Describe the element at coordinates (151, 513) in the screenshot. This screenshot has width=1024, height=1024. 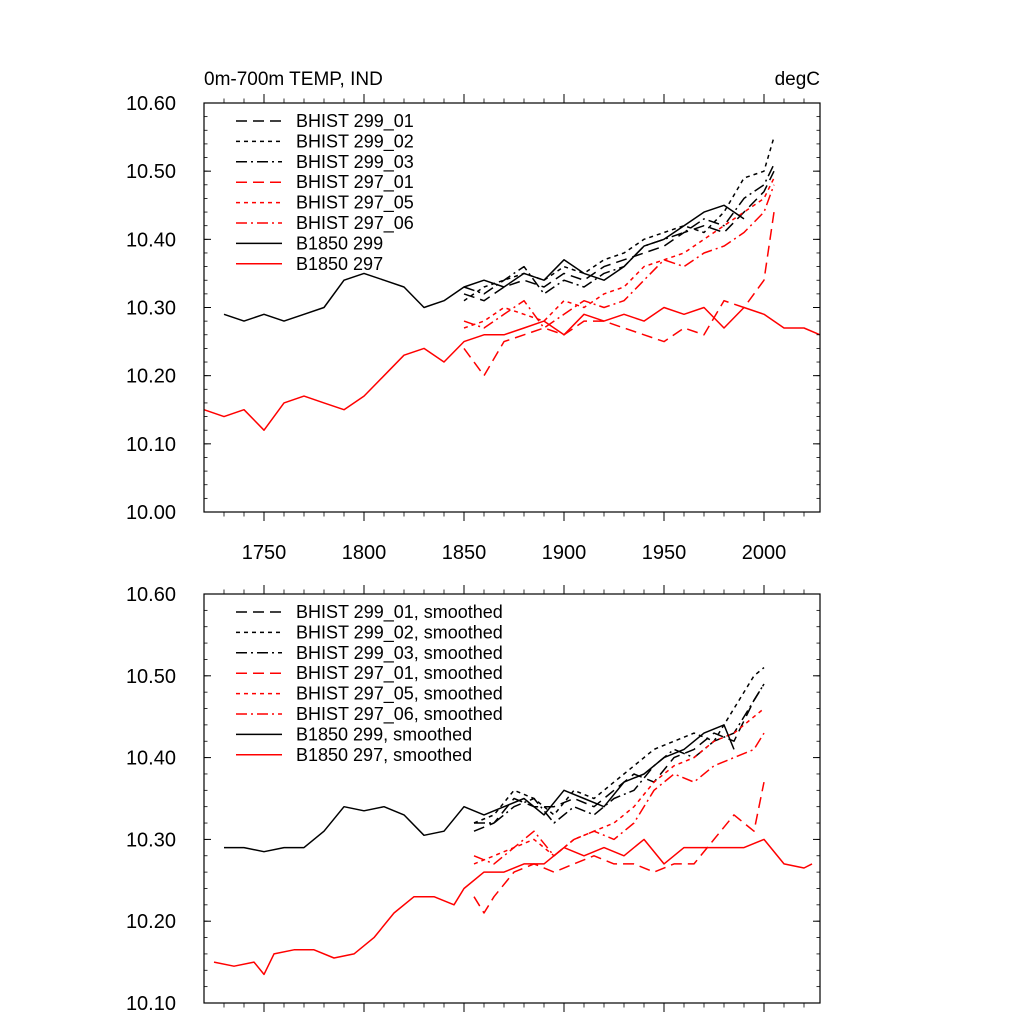
I see `y-tick-label: 10.00` at that location.